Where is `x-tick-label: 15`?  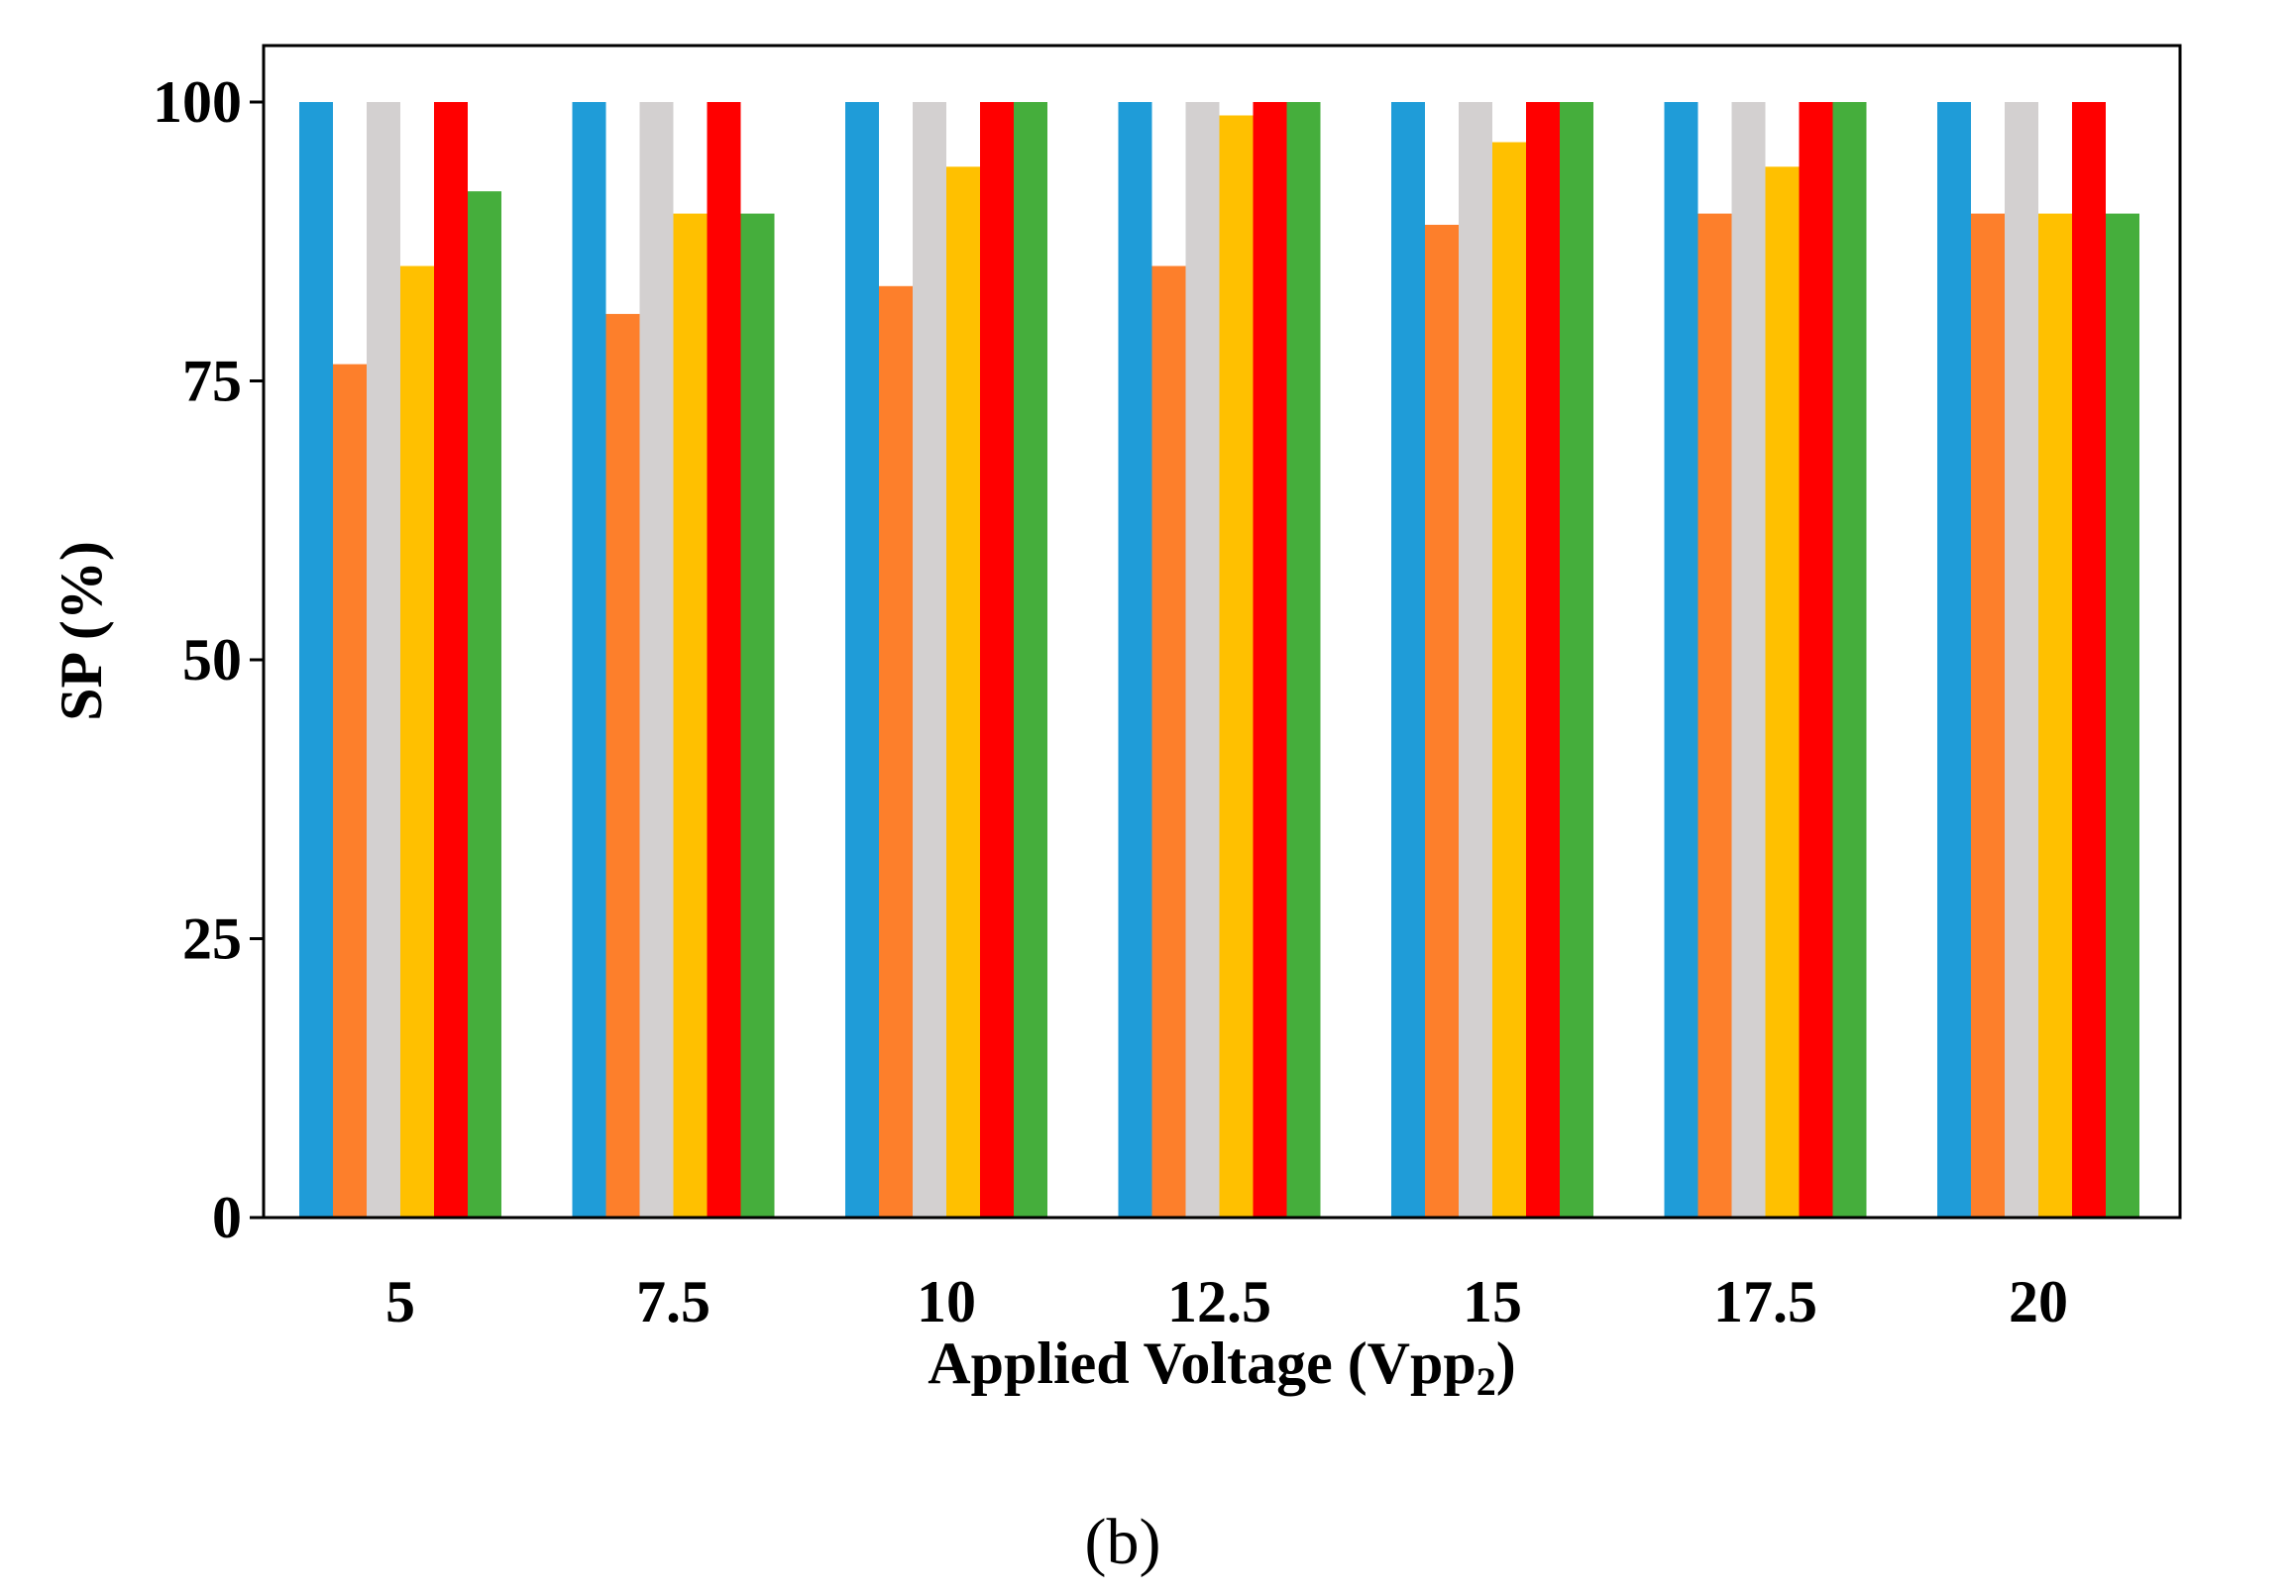 x-tick-label: 15 is located at coordinates (1492, 1301).